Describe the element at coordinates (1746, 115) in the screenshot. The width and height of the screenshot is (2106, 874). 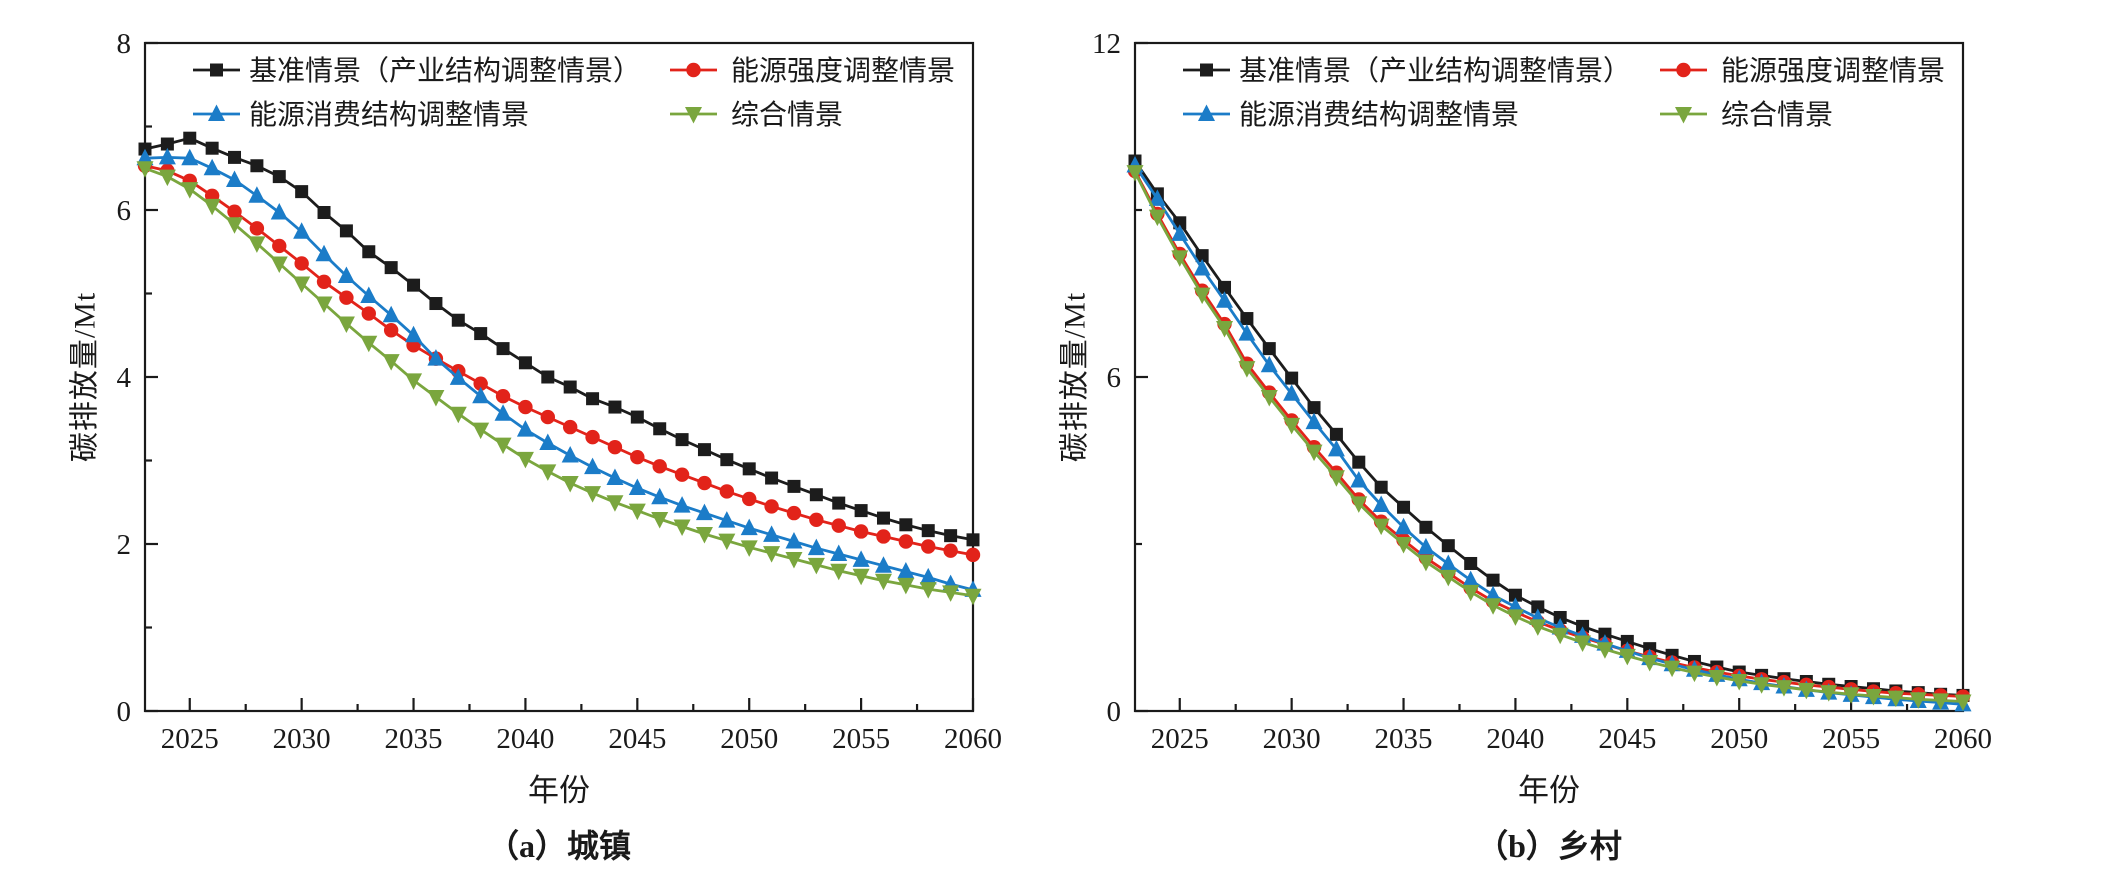
I see `legend-item-comprehensive: 综合情景` at that location.